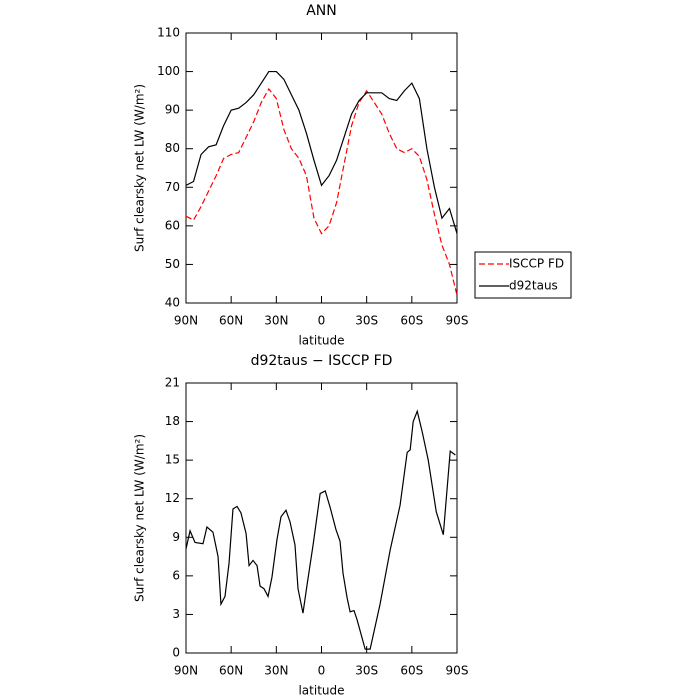 The width and height of the screenshot is (700, 700). Describe the element at coordinates (168, 71) in the screenshot. I see `y-tick-label: 100` at that location.